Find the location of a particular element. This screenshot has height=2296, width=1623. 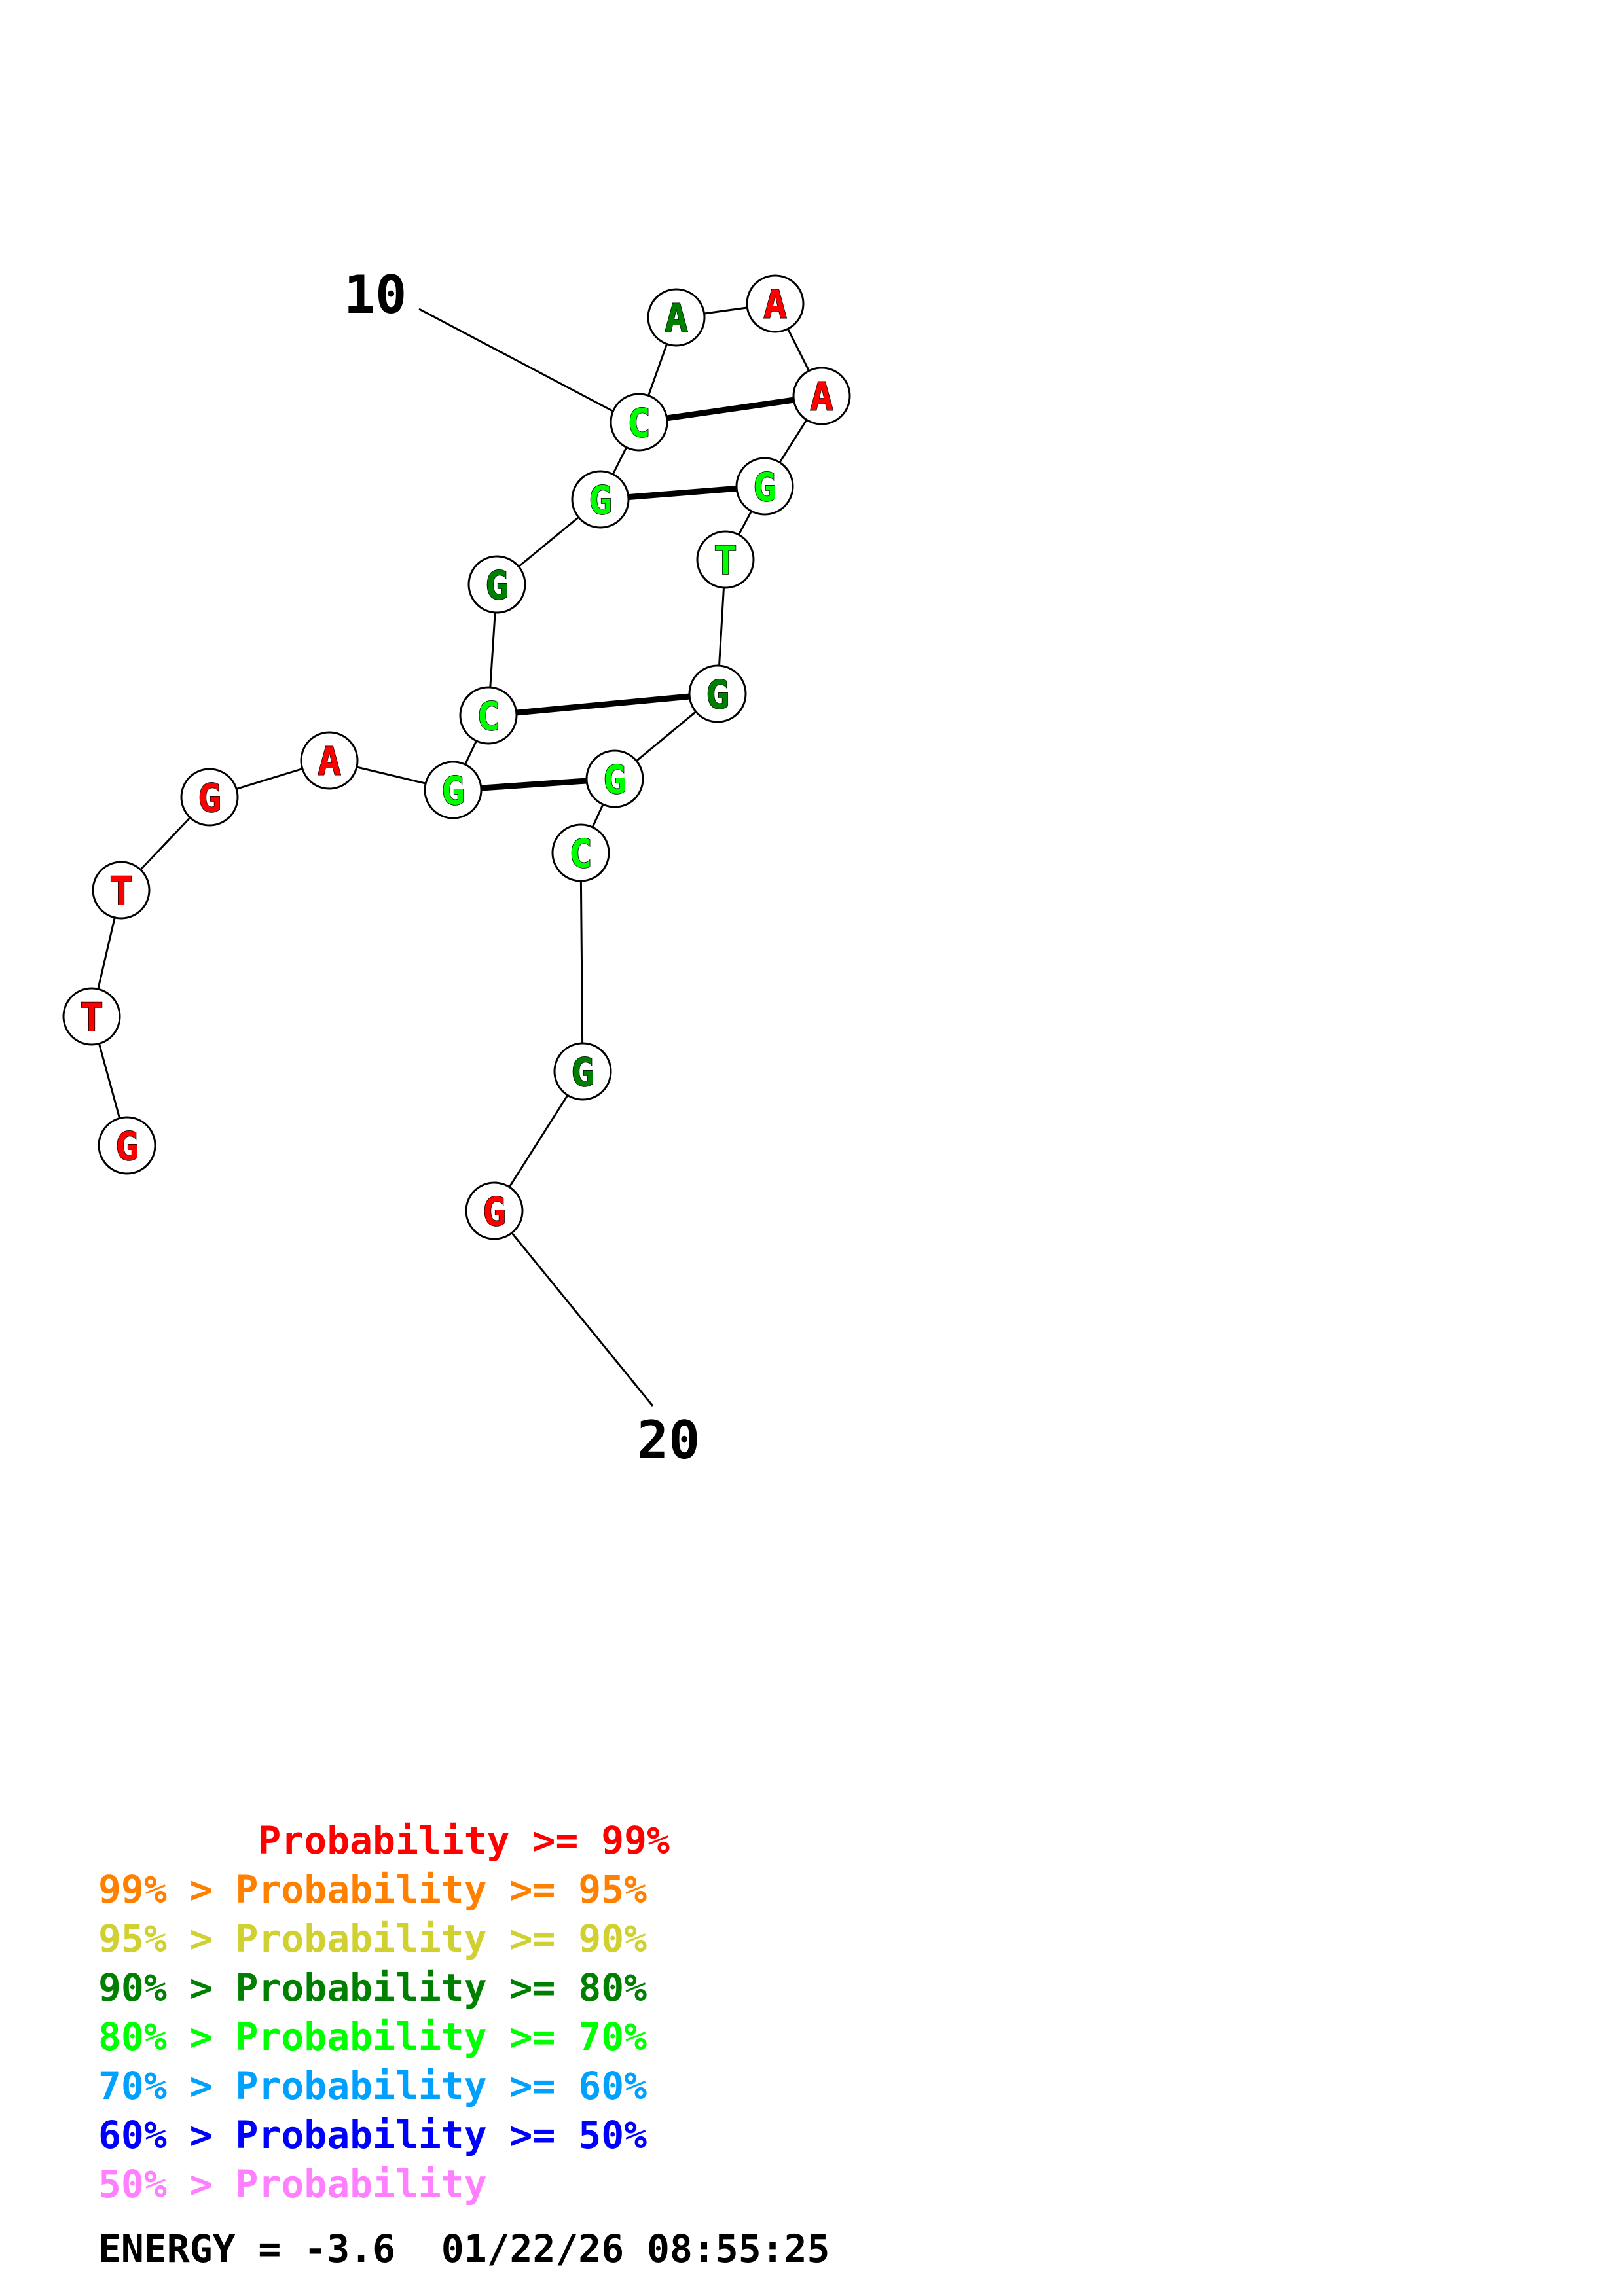

legend-entry: 80% > Probability >= 70% is located at coordinates (372, 2037).